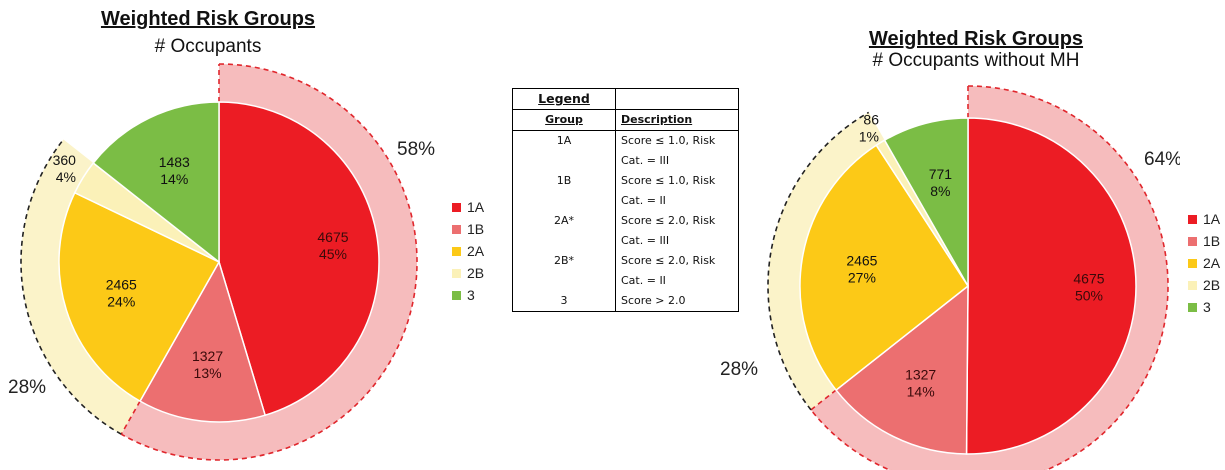  Describe the element at coordinates (174, 162) in the screenshot. I see `slice-value-label: 1483` at that location.